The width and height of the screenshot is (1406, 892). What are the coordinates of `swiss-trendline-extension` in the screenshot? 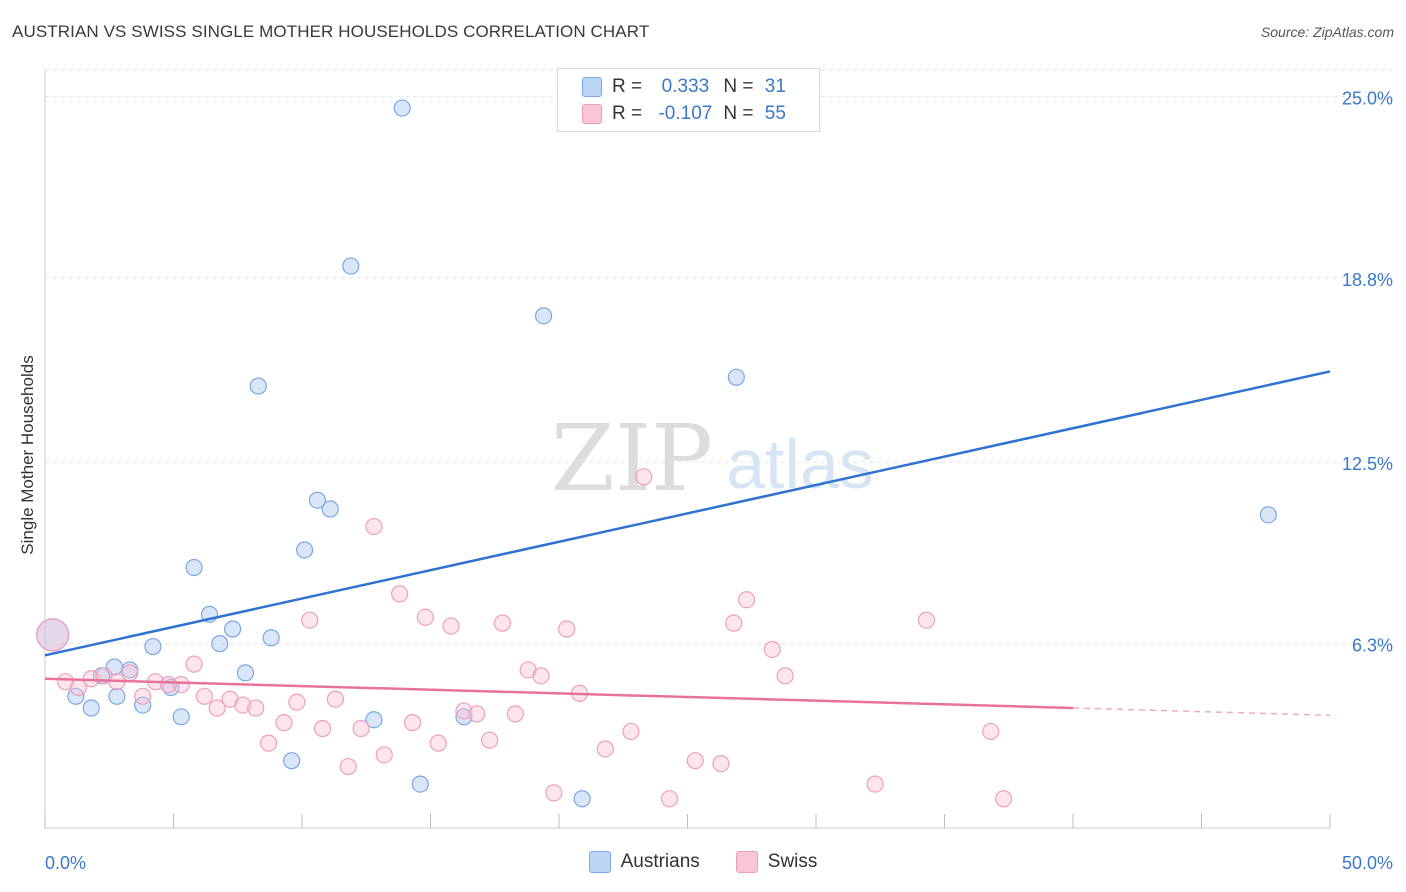 It's located at (1201, 712).